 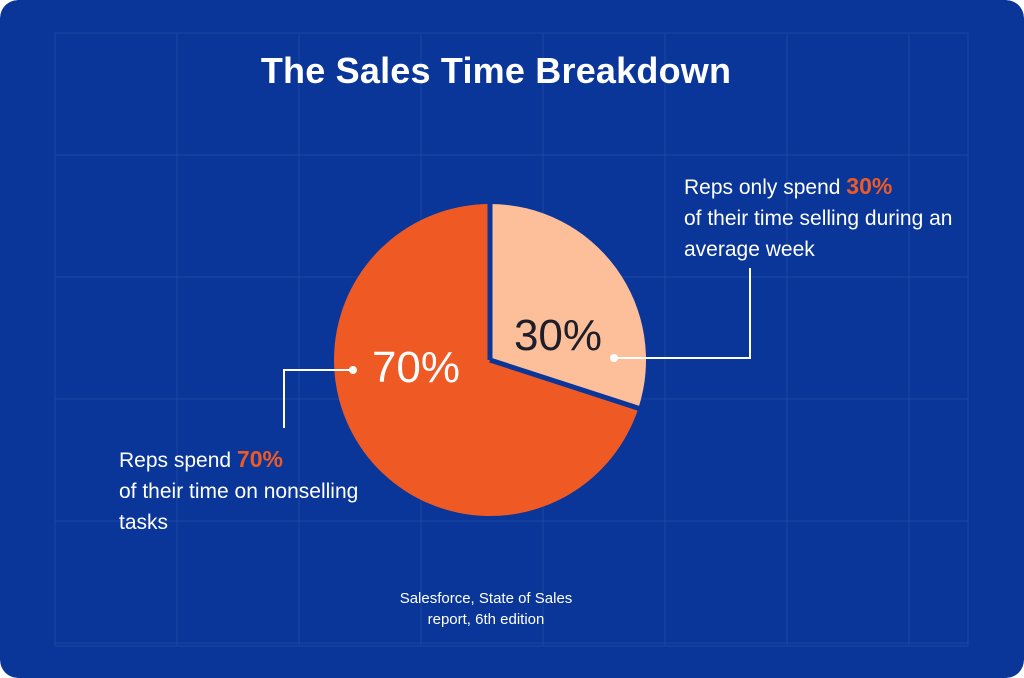 What do you see at coordinates (486, 619) in the screenshot?
I see `source-line-2: report, 6th edition` at bounding box center [486, 619].